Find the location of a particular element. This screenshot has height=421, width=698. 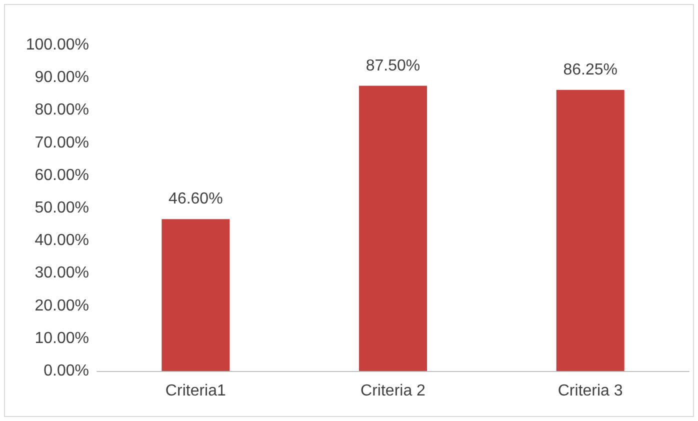

y-tick-label: 30.00% is located at coordinates (61, 273).